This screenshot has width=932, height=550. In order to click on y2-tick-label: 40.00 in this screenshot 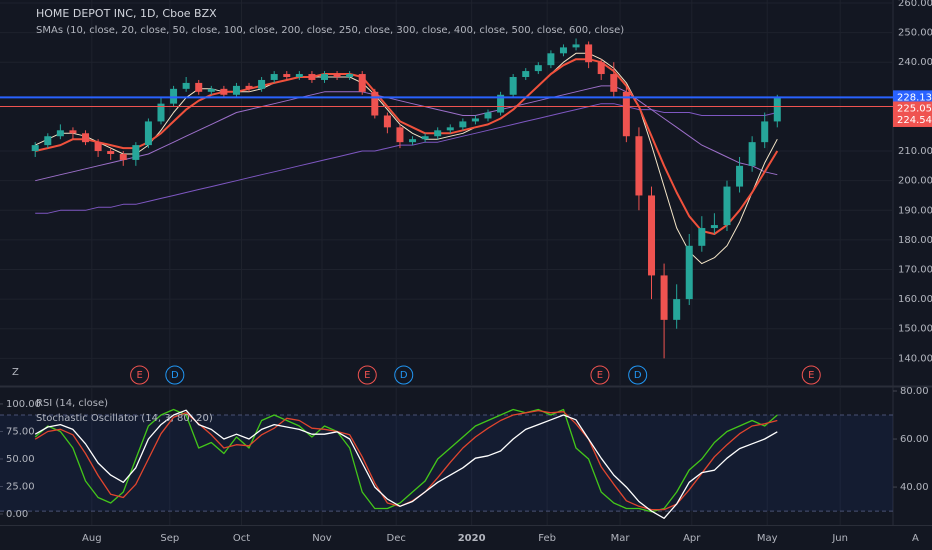, I will do `click(914, 487)`.